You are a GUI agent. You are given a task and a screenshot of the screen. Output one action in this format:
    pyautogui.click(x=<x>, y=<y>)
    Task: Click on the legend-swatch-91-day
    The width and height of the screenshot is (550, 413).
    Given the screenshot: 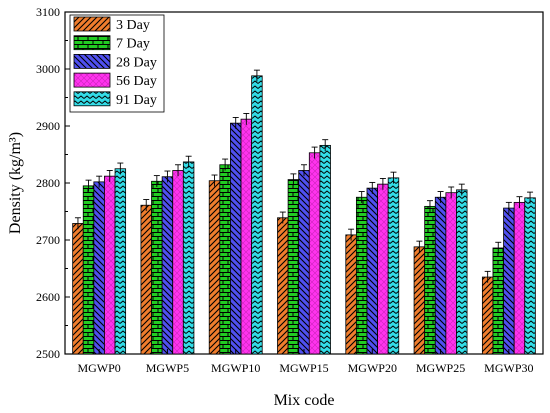 What is the action you would take?
    pyautogui.click(x=92, y=99)
    